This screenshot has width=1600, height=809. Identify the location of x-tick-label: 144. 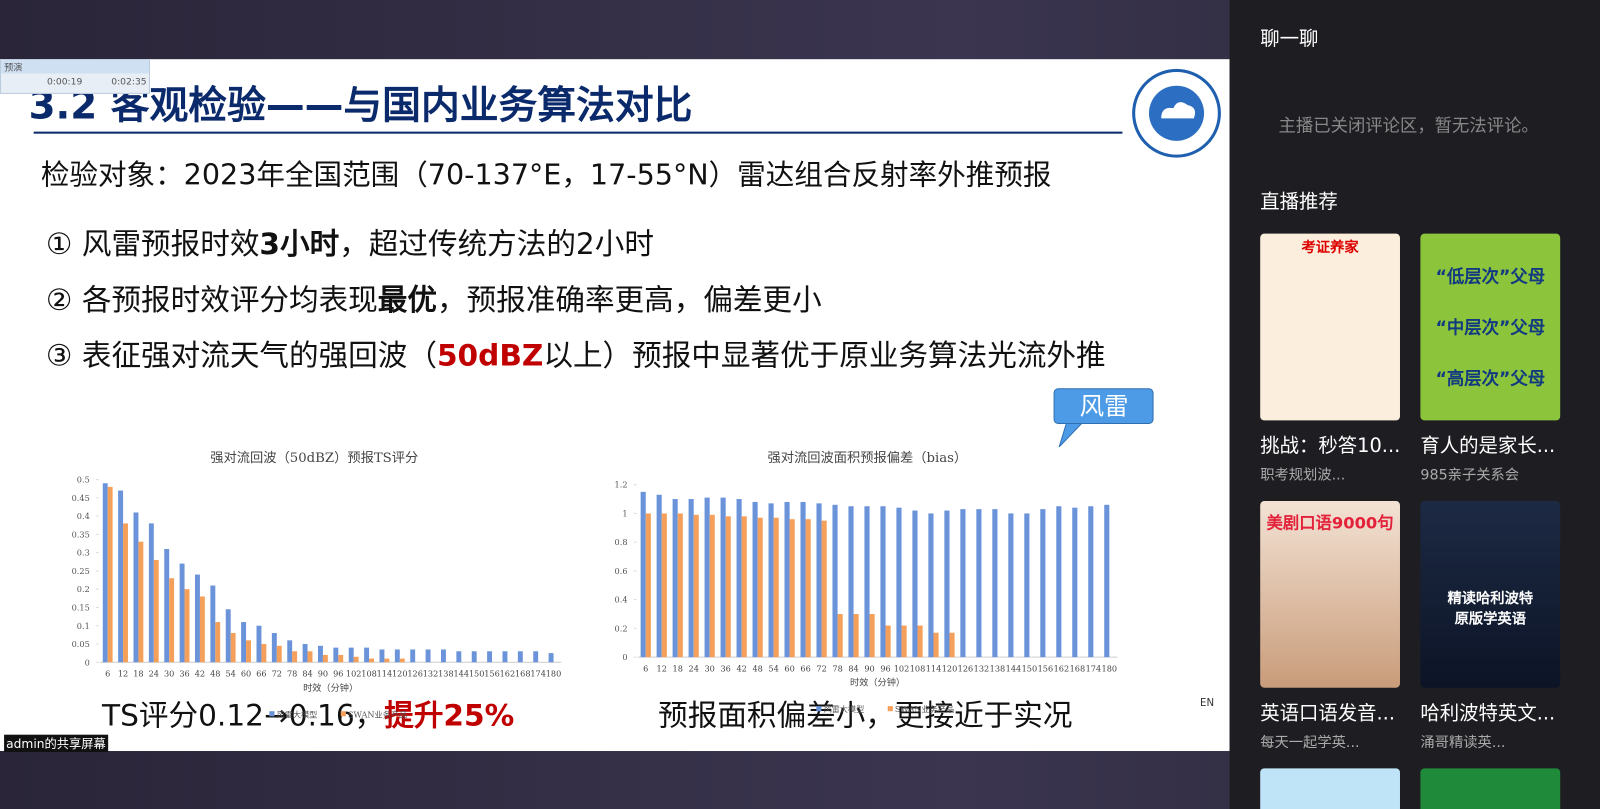
(1014, 668).